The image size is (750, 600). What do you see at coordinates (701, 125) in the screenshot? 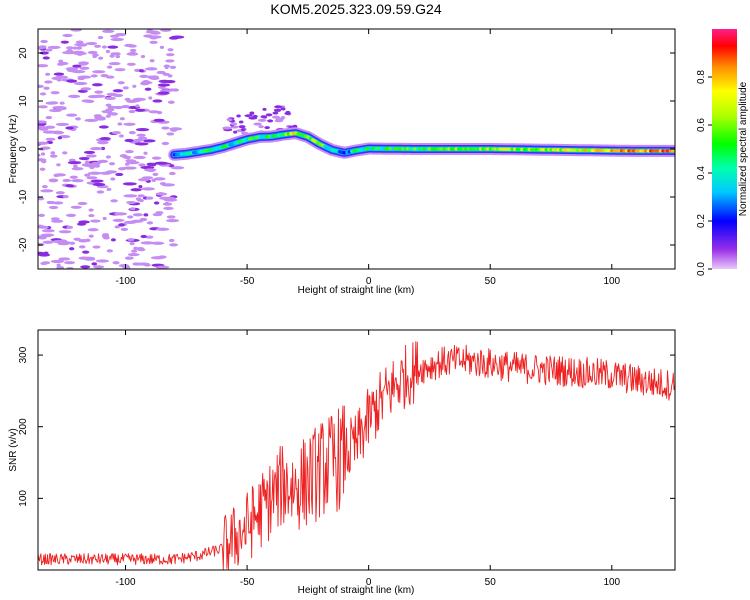
I see `colorbar-tick-label: 0.6` at bounding box center [701, 125].